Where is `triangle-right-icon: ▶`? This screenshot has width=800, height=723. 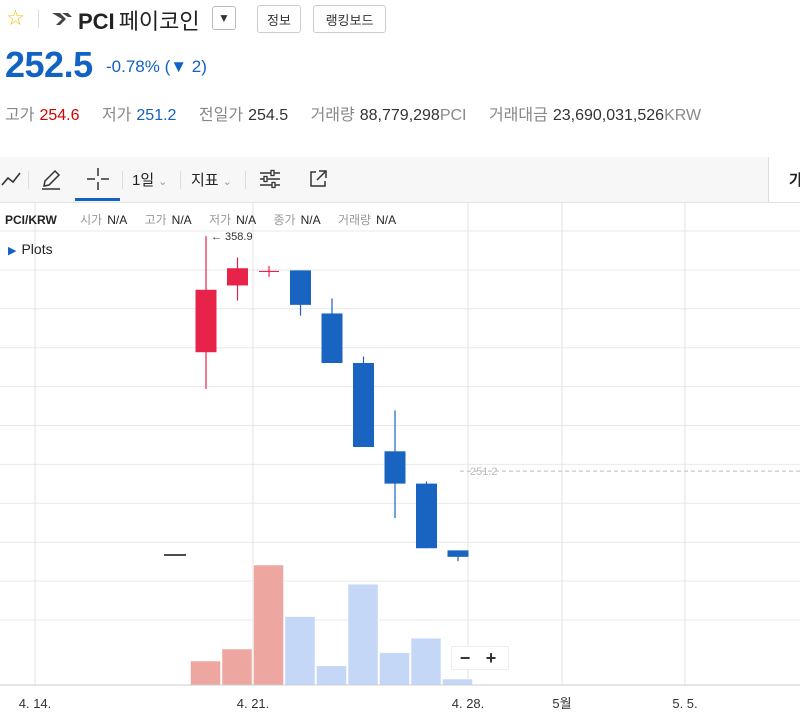 triangle-right-icon: ▶ is located at coordinates (12, 251).